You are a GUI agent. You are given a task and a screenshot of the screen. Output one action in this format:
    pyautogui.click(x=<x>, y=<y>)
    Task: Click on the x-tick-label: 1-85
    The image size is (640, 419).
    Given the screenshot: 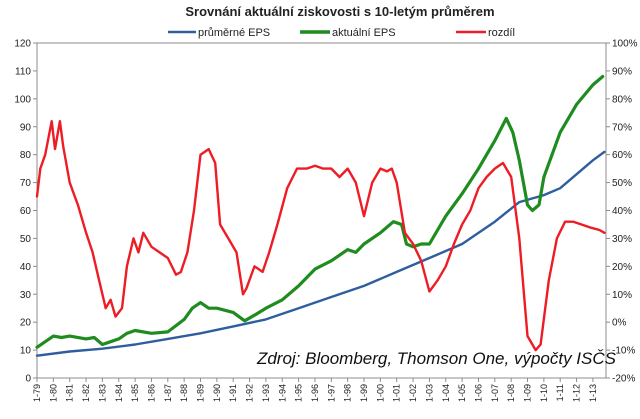 What is the action you would take?
    pyautogui.click(x=135, y=393)
    